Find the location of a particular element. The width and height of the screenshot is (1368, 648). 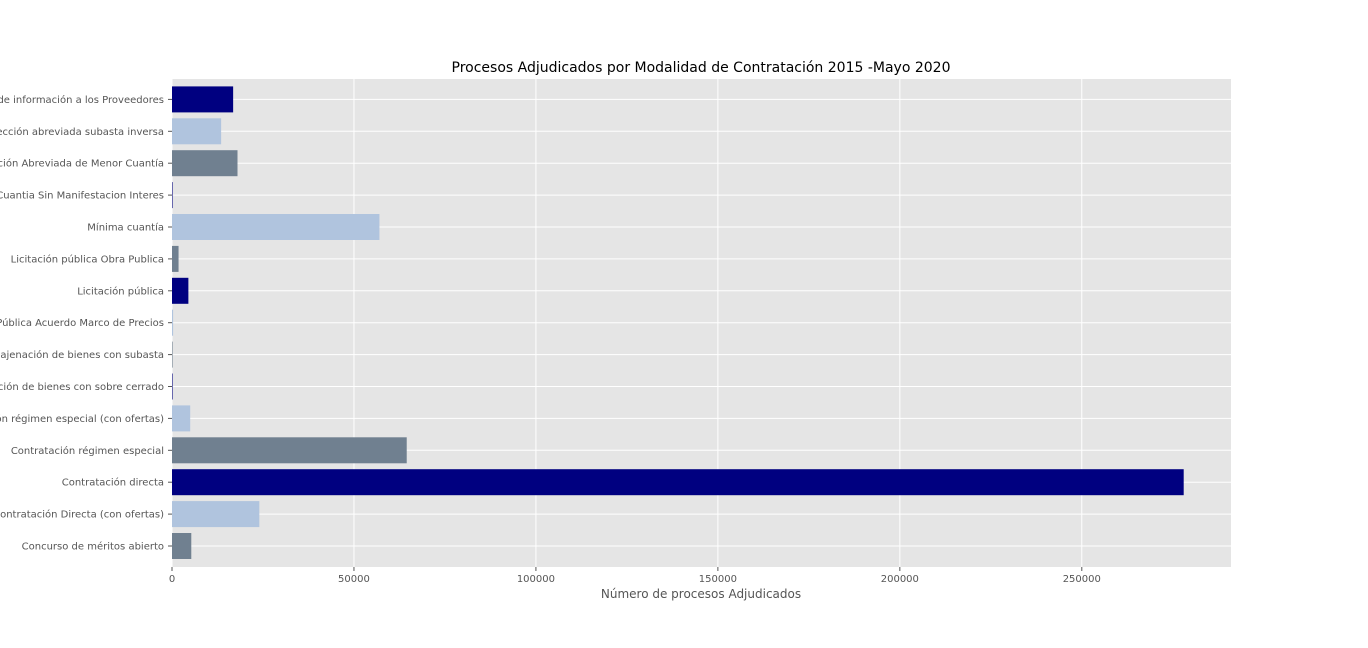

x-tick-label: 250000 is located at coordinates (1082, 579).